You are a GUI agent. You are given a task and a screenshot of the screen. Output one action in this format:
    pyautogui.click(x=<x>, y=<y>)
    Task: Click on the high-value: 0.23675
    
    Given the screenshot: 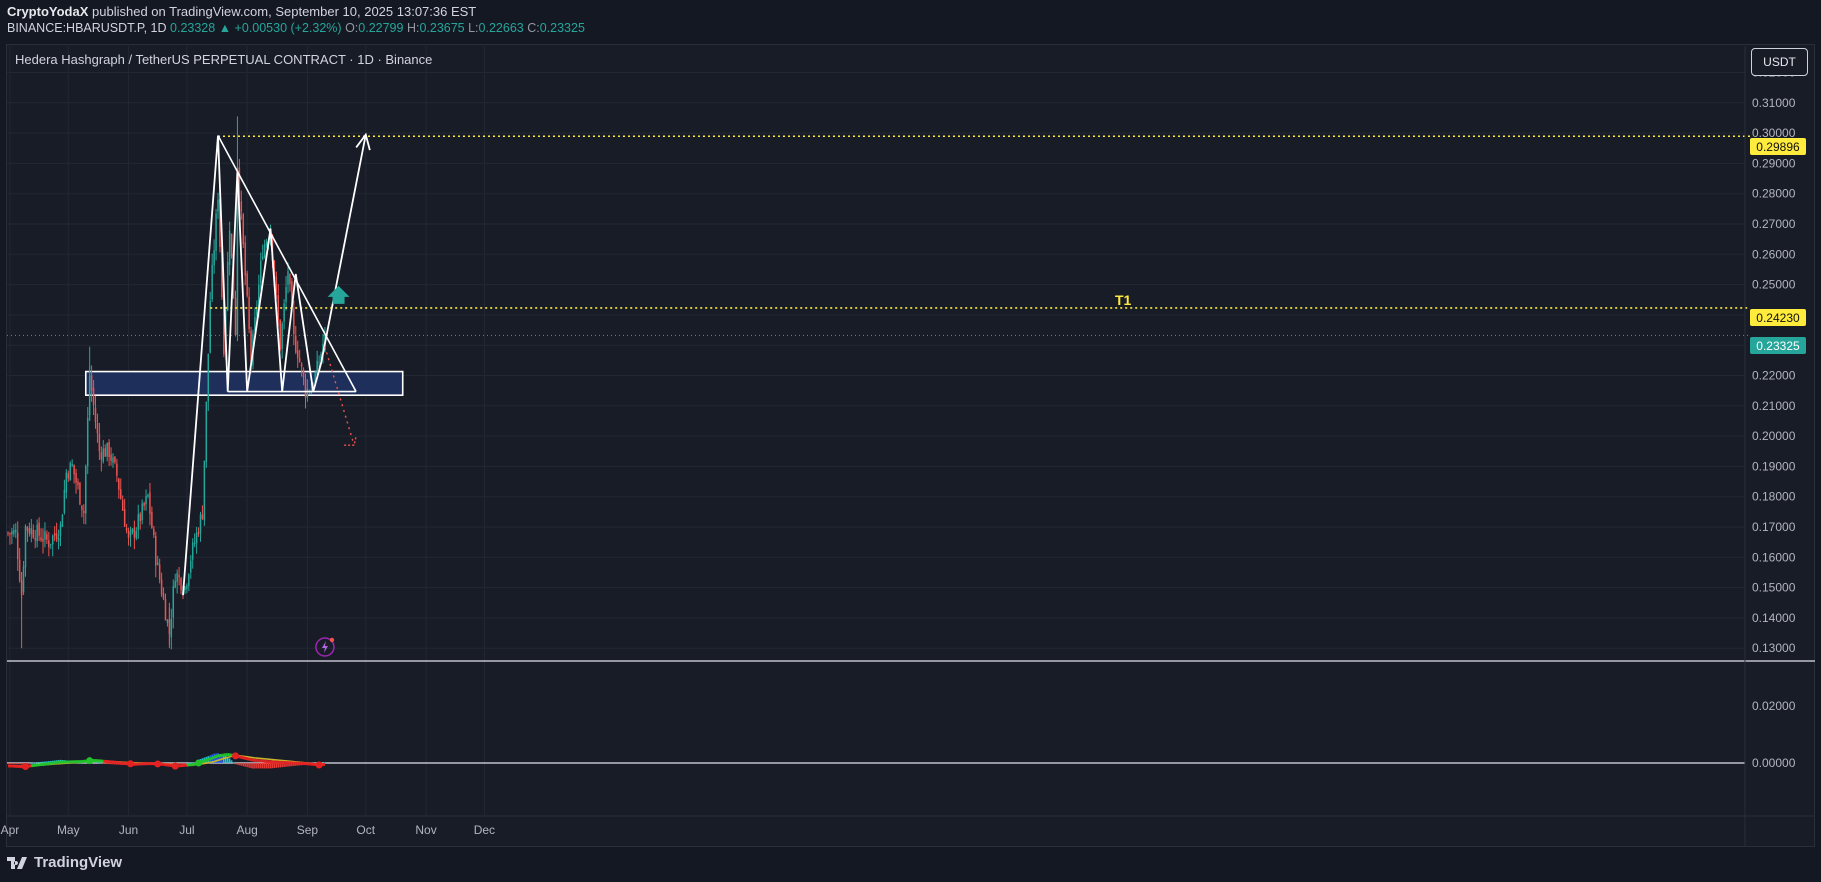 What is the action you would take?
    pyautogui.click(x=442, y=28)
    